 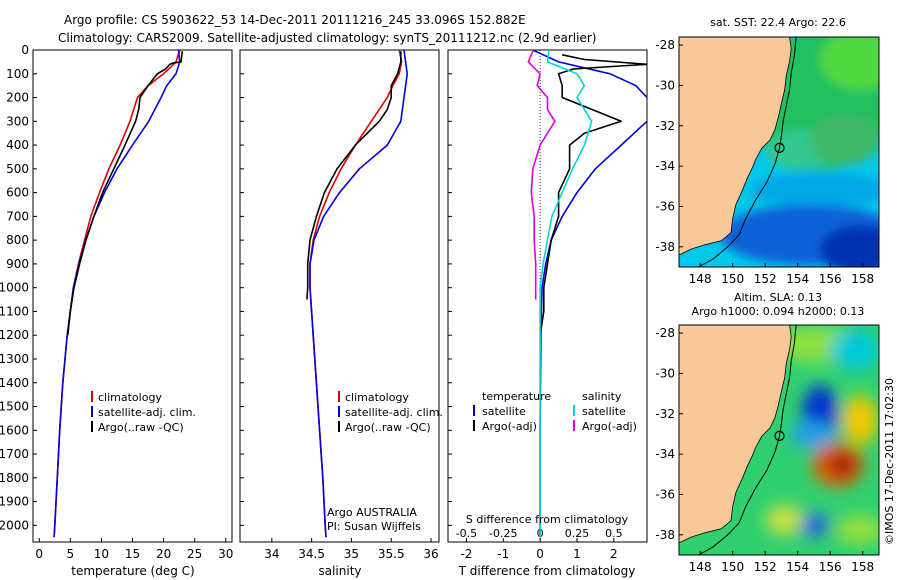 I want to click on t-difference-label: T difference from climatology, so click(x=547, y=571).